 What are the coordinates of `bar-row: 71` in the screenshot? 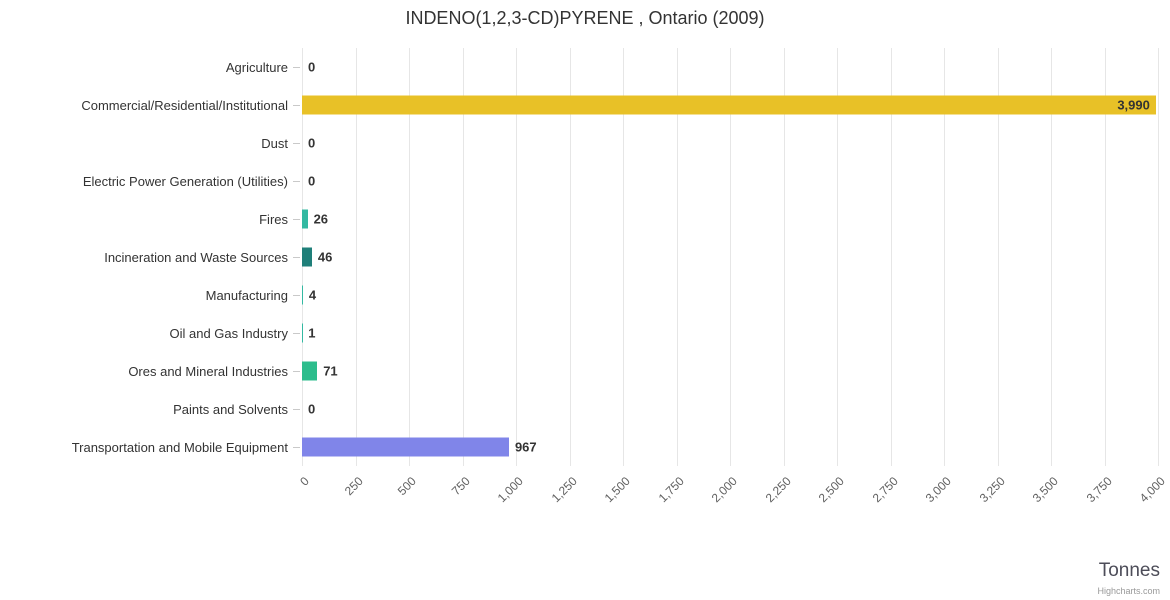 It's located at (730, 371).